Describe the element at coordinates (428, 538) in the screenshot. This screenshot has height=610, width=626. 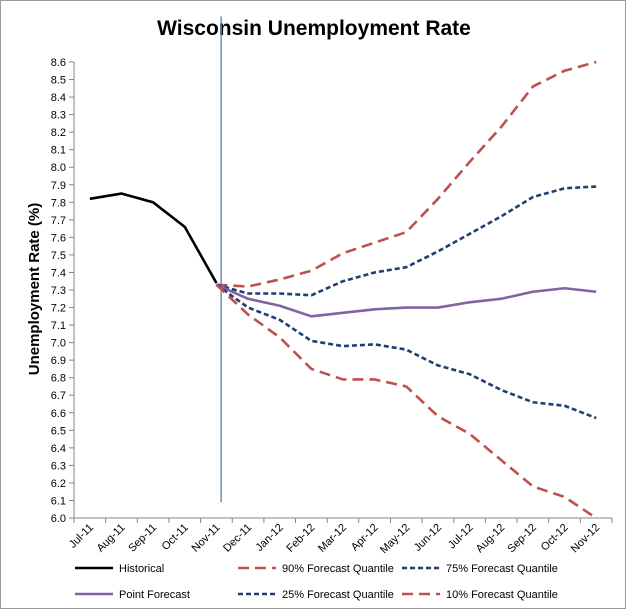
I see `x-tick-label: Jun-12` at that location.